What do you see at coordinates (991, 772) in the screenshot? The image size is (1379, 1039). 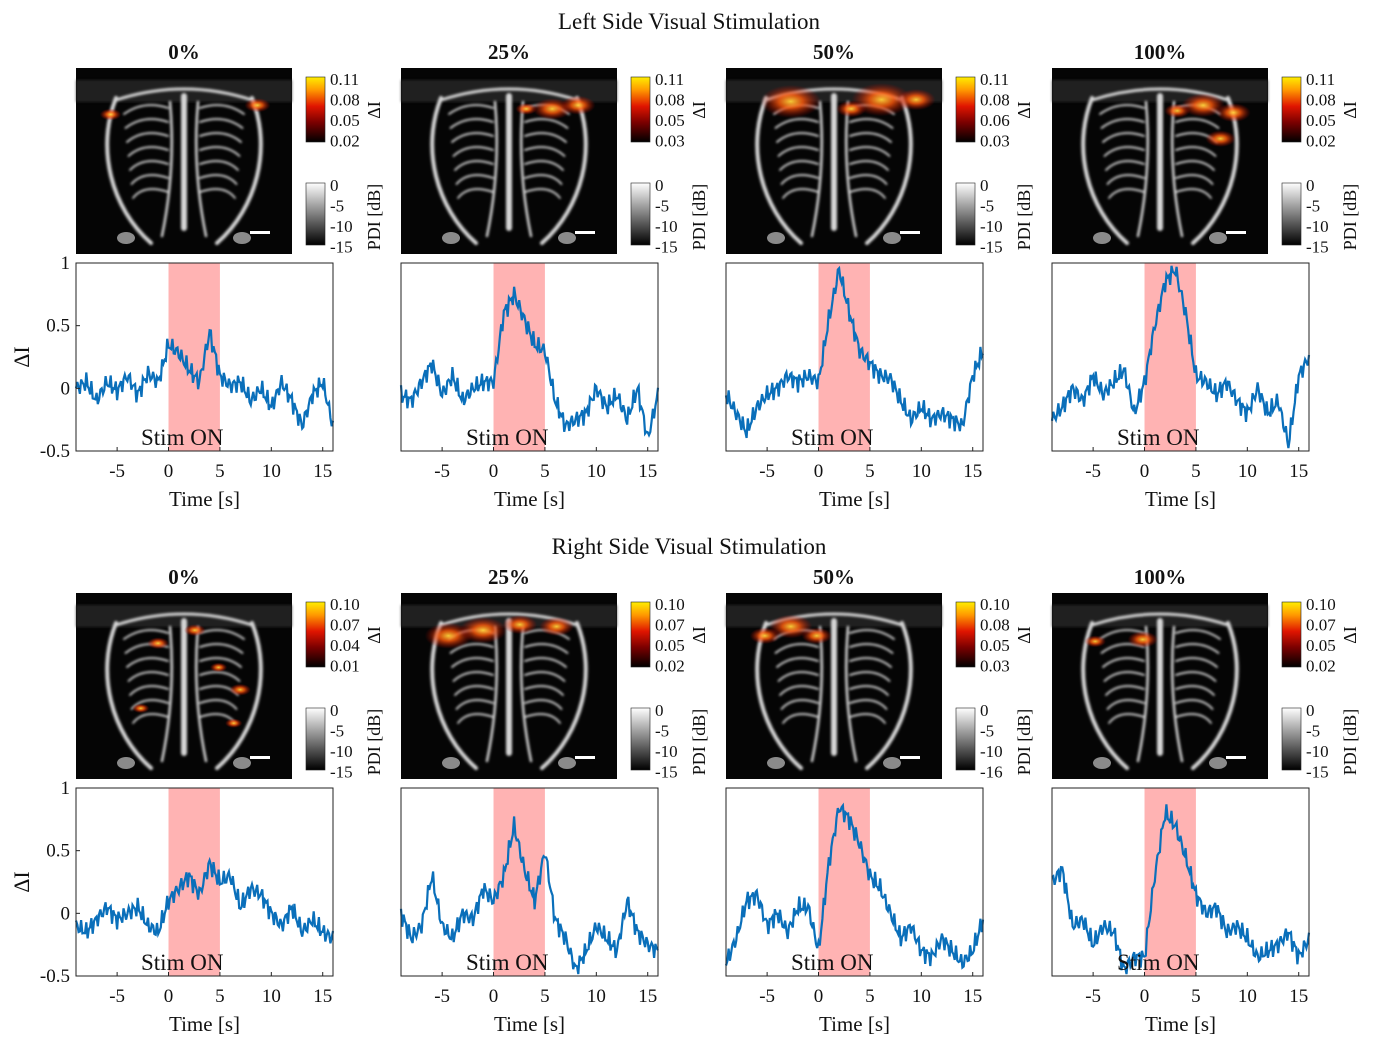 I see `pdi-colorbar-tick: -16` at bounding box center [991, 772].